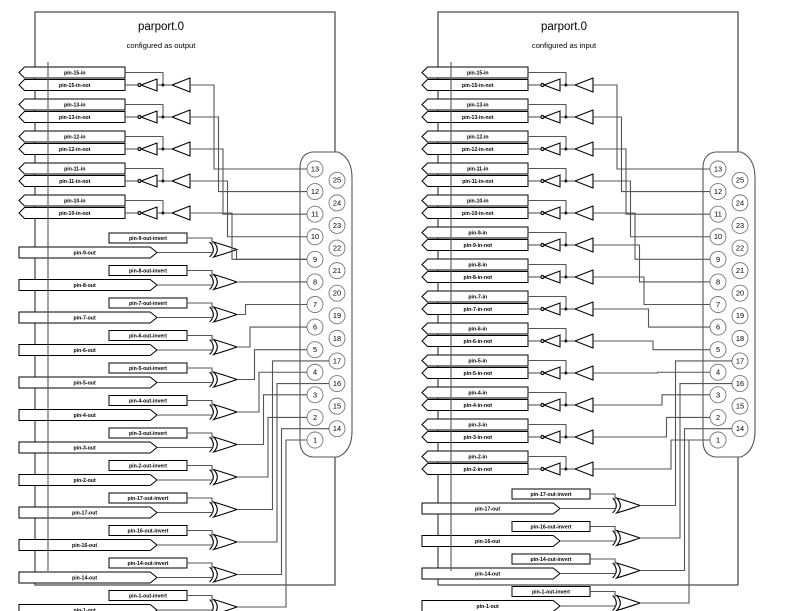 The height and width of the screenshot is (611, 800). What do you see at coordinates (475, 405) in the screenshot?
I see `input-panel-in-row-10-not-shape` at bounding box center [475, 405].